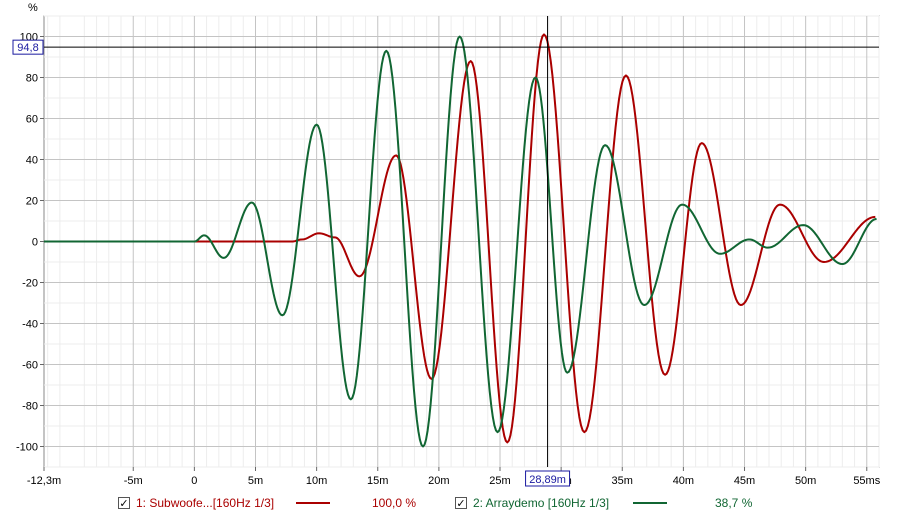 This screenshot has height=519, width=900. What do you see at coordinates (541, 503) in the screenshot?
I see `legend-label-2: 2: Arraydemo [160Hz 1/3]` at bounding box center [541, 503].